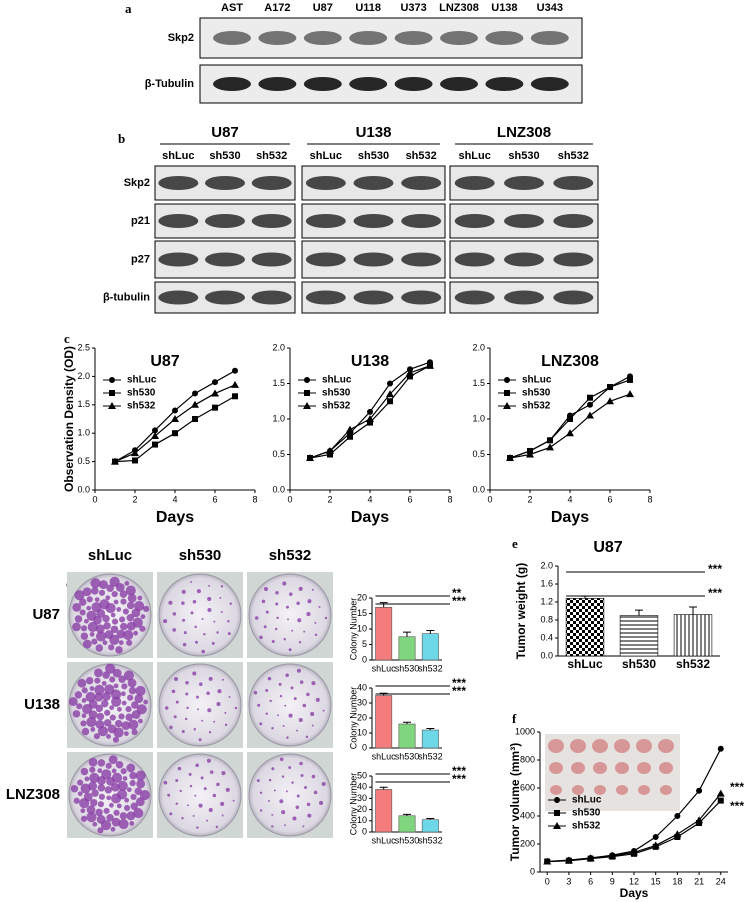 This screenshot has height=902, width=744. I want to click on blot, so click(391, 38).